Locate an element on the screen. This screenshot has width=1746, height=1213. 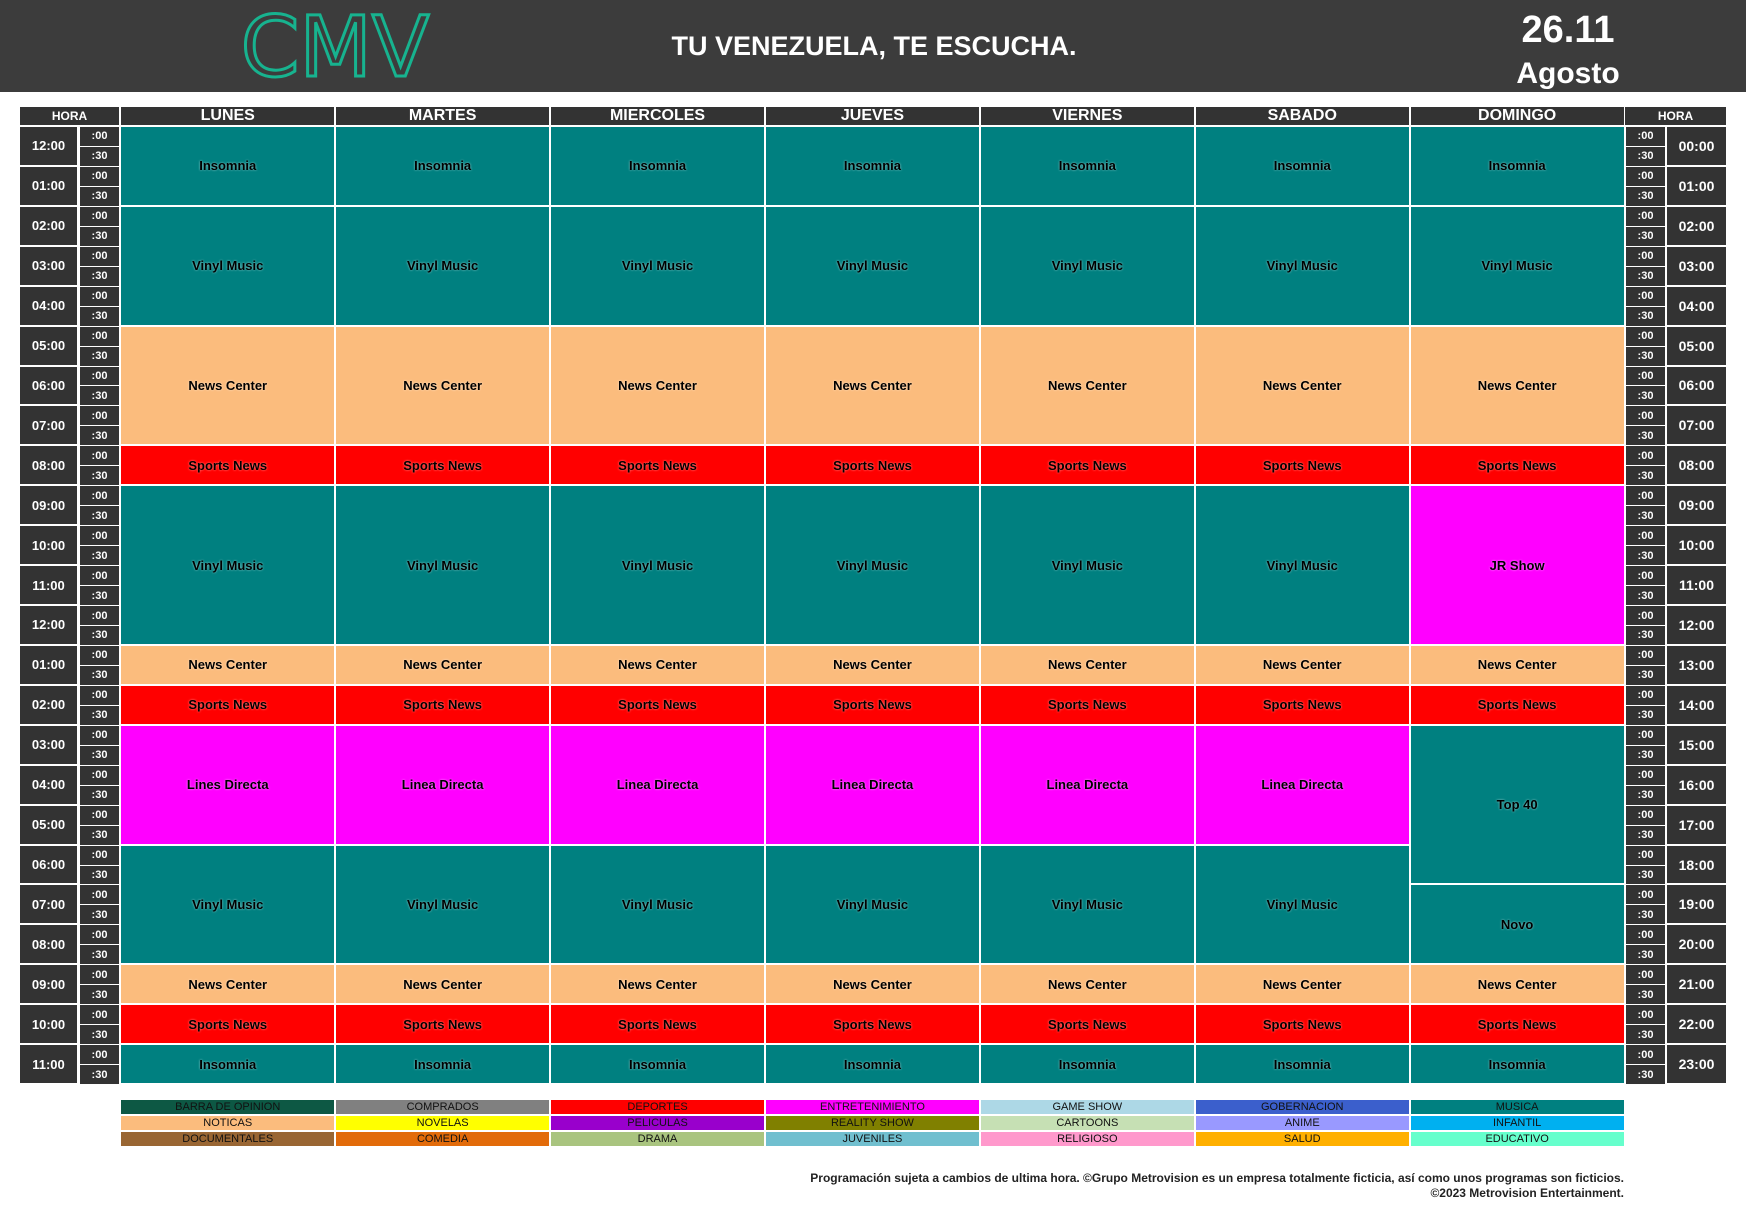
logo: CMV is located at coordinates (335, 48).